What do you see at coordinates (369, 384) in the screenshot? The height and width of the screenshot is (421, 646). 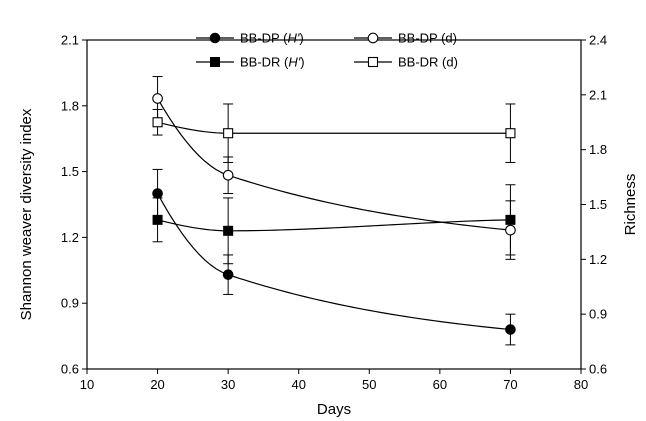 I see `x-tick-label: 50` at bounding box center [369, 384].